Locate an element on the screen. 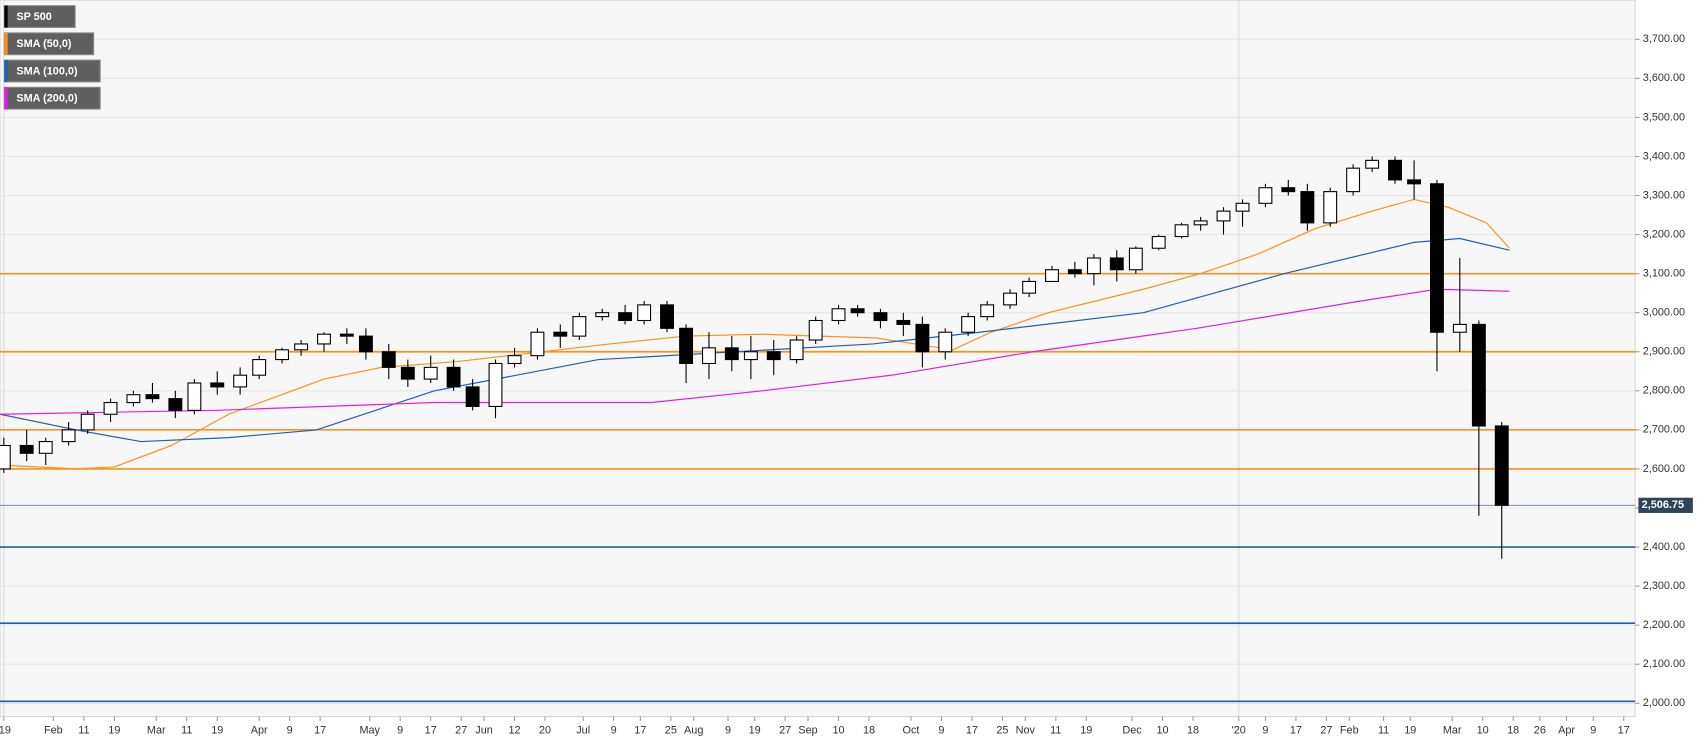  y-tick-label: 3,100.00 is located at coordinates (1664, 274).